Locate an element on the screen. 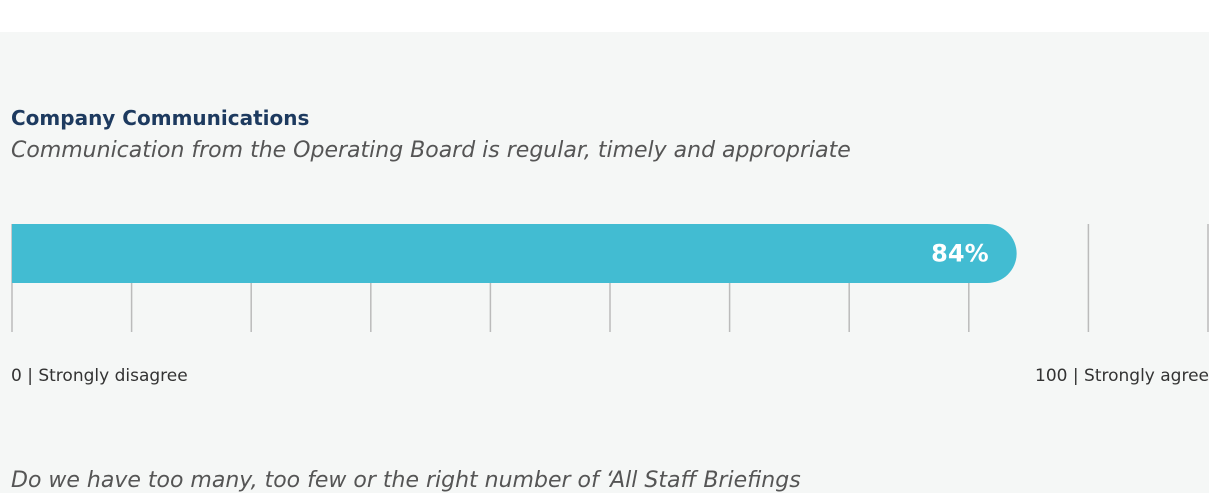  bar is located at coordinates (514, 253).